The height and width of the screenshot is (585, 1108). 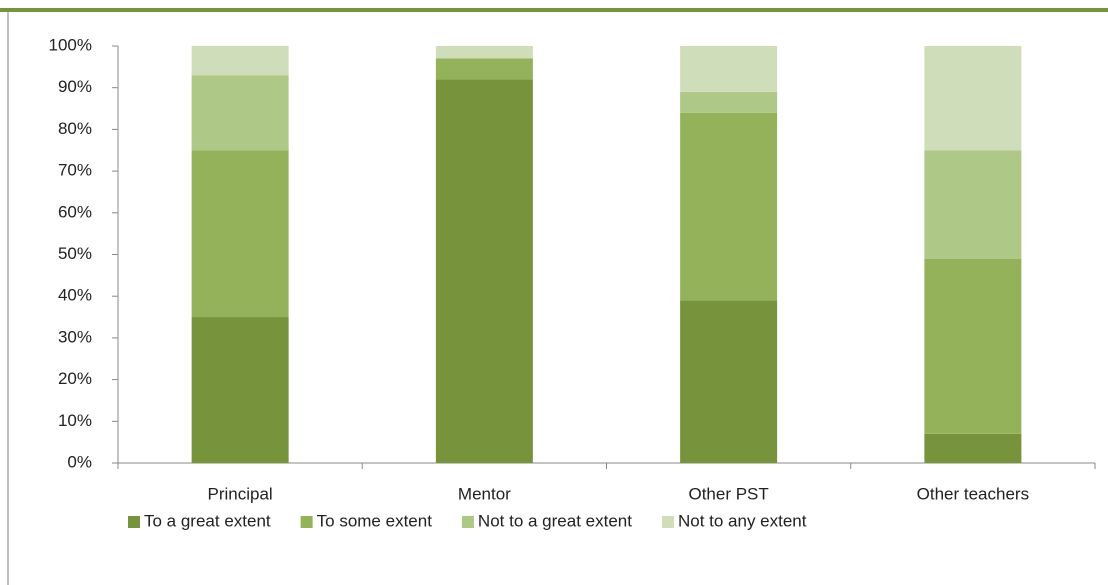 What do you see at coordinates (75, 211) in the screenshot?
I see `y-tick-label: 60%` at bounding box center [75, 211].